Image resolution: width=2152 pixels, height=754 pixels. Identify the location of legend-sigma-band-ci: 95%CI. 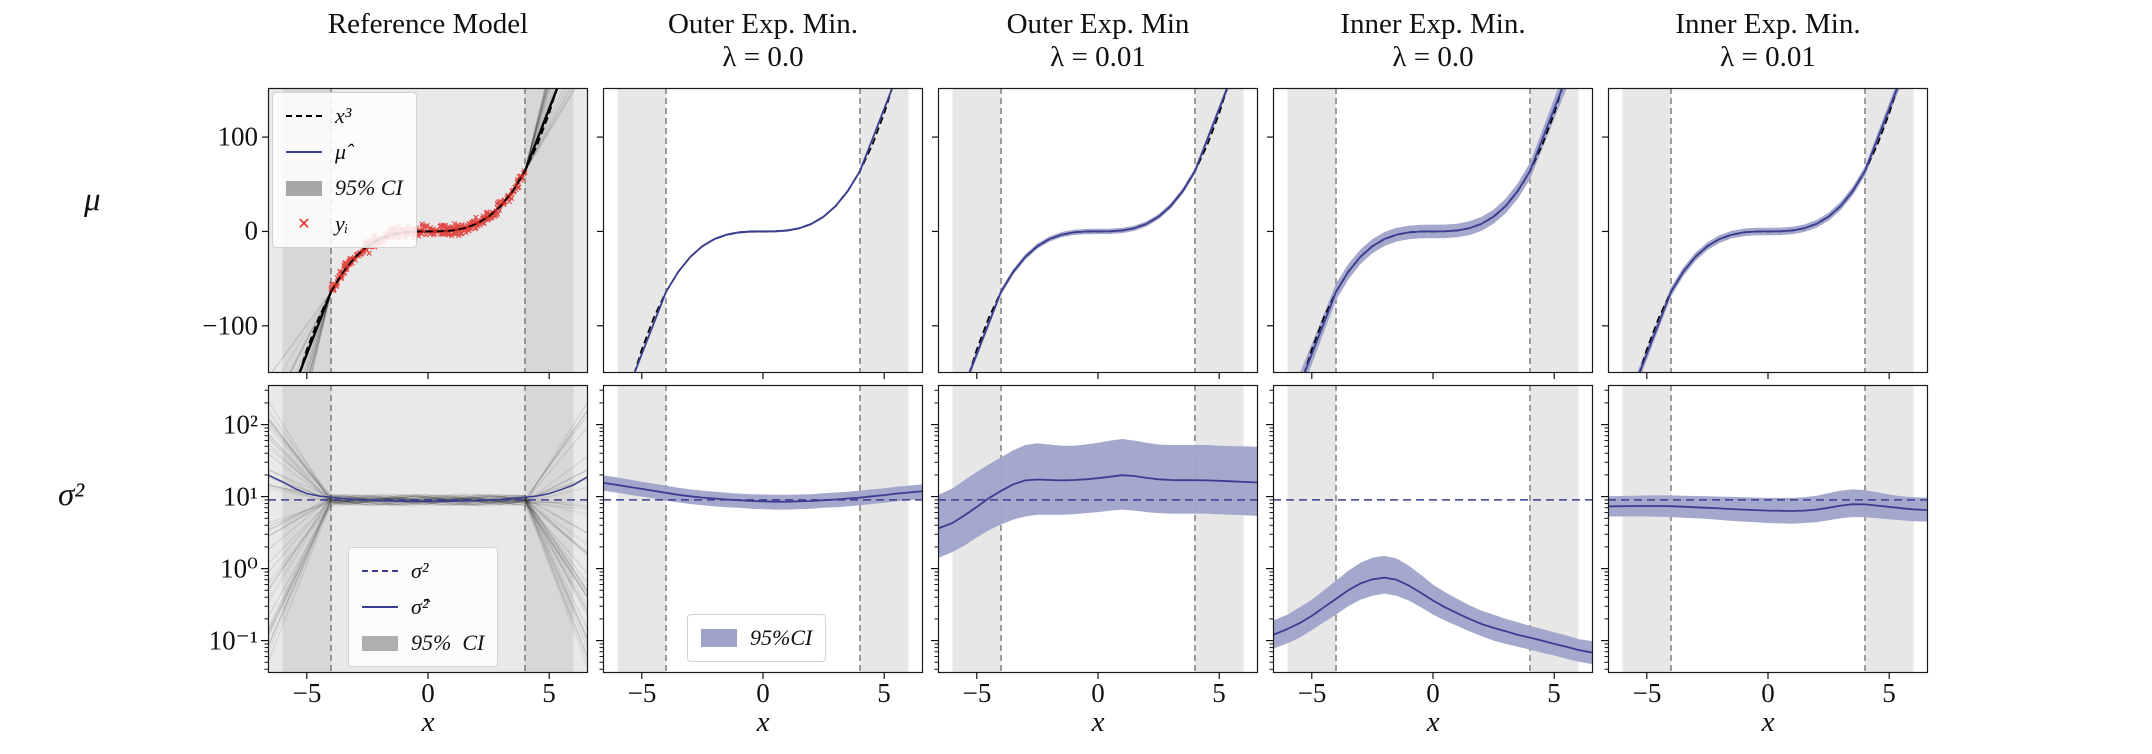
(757, 638).